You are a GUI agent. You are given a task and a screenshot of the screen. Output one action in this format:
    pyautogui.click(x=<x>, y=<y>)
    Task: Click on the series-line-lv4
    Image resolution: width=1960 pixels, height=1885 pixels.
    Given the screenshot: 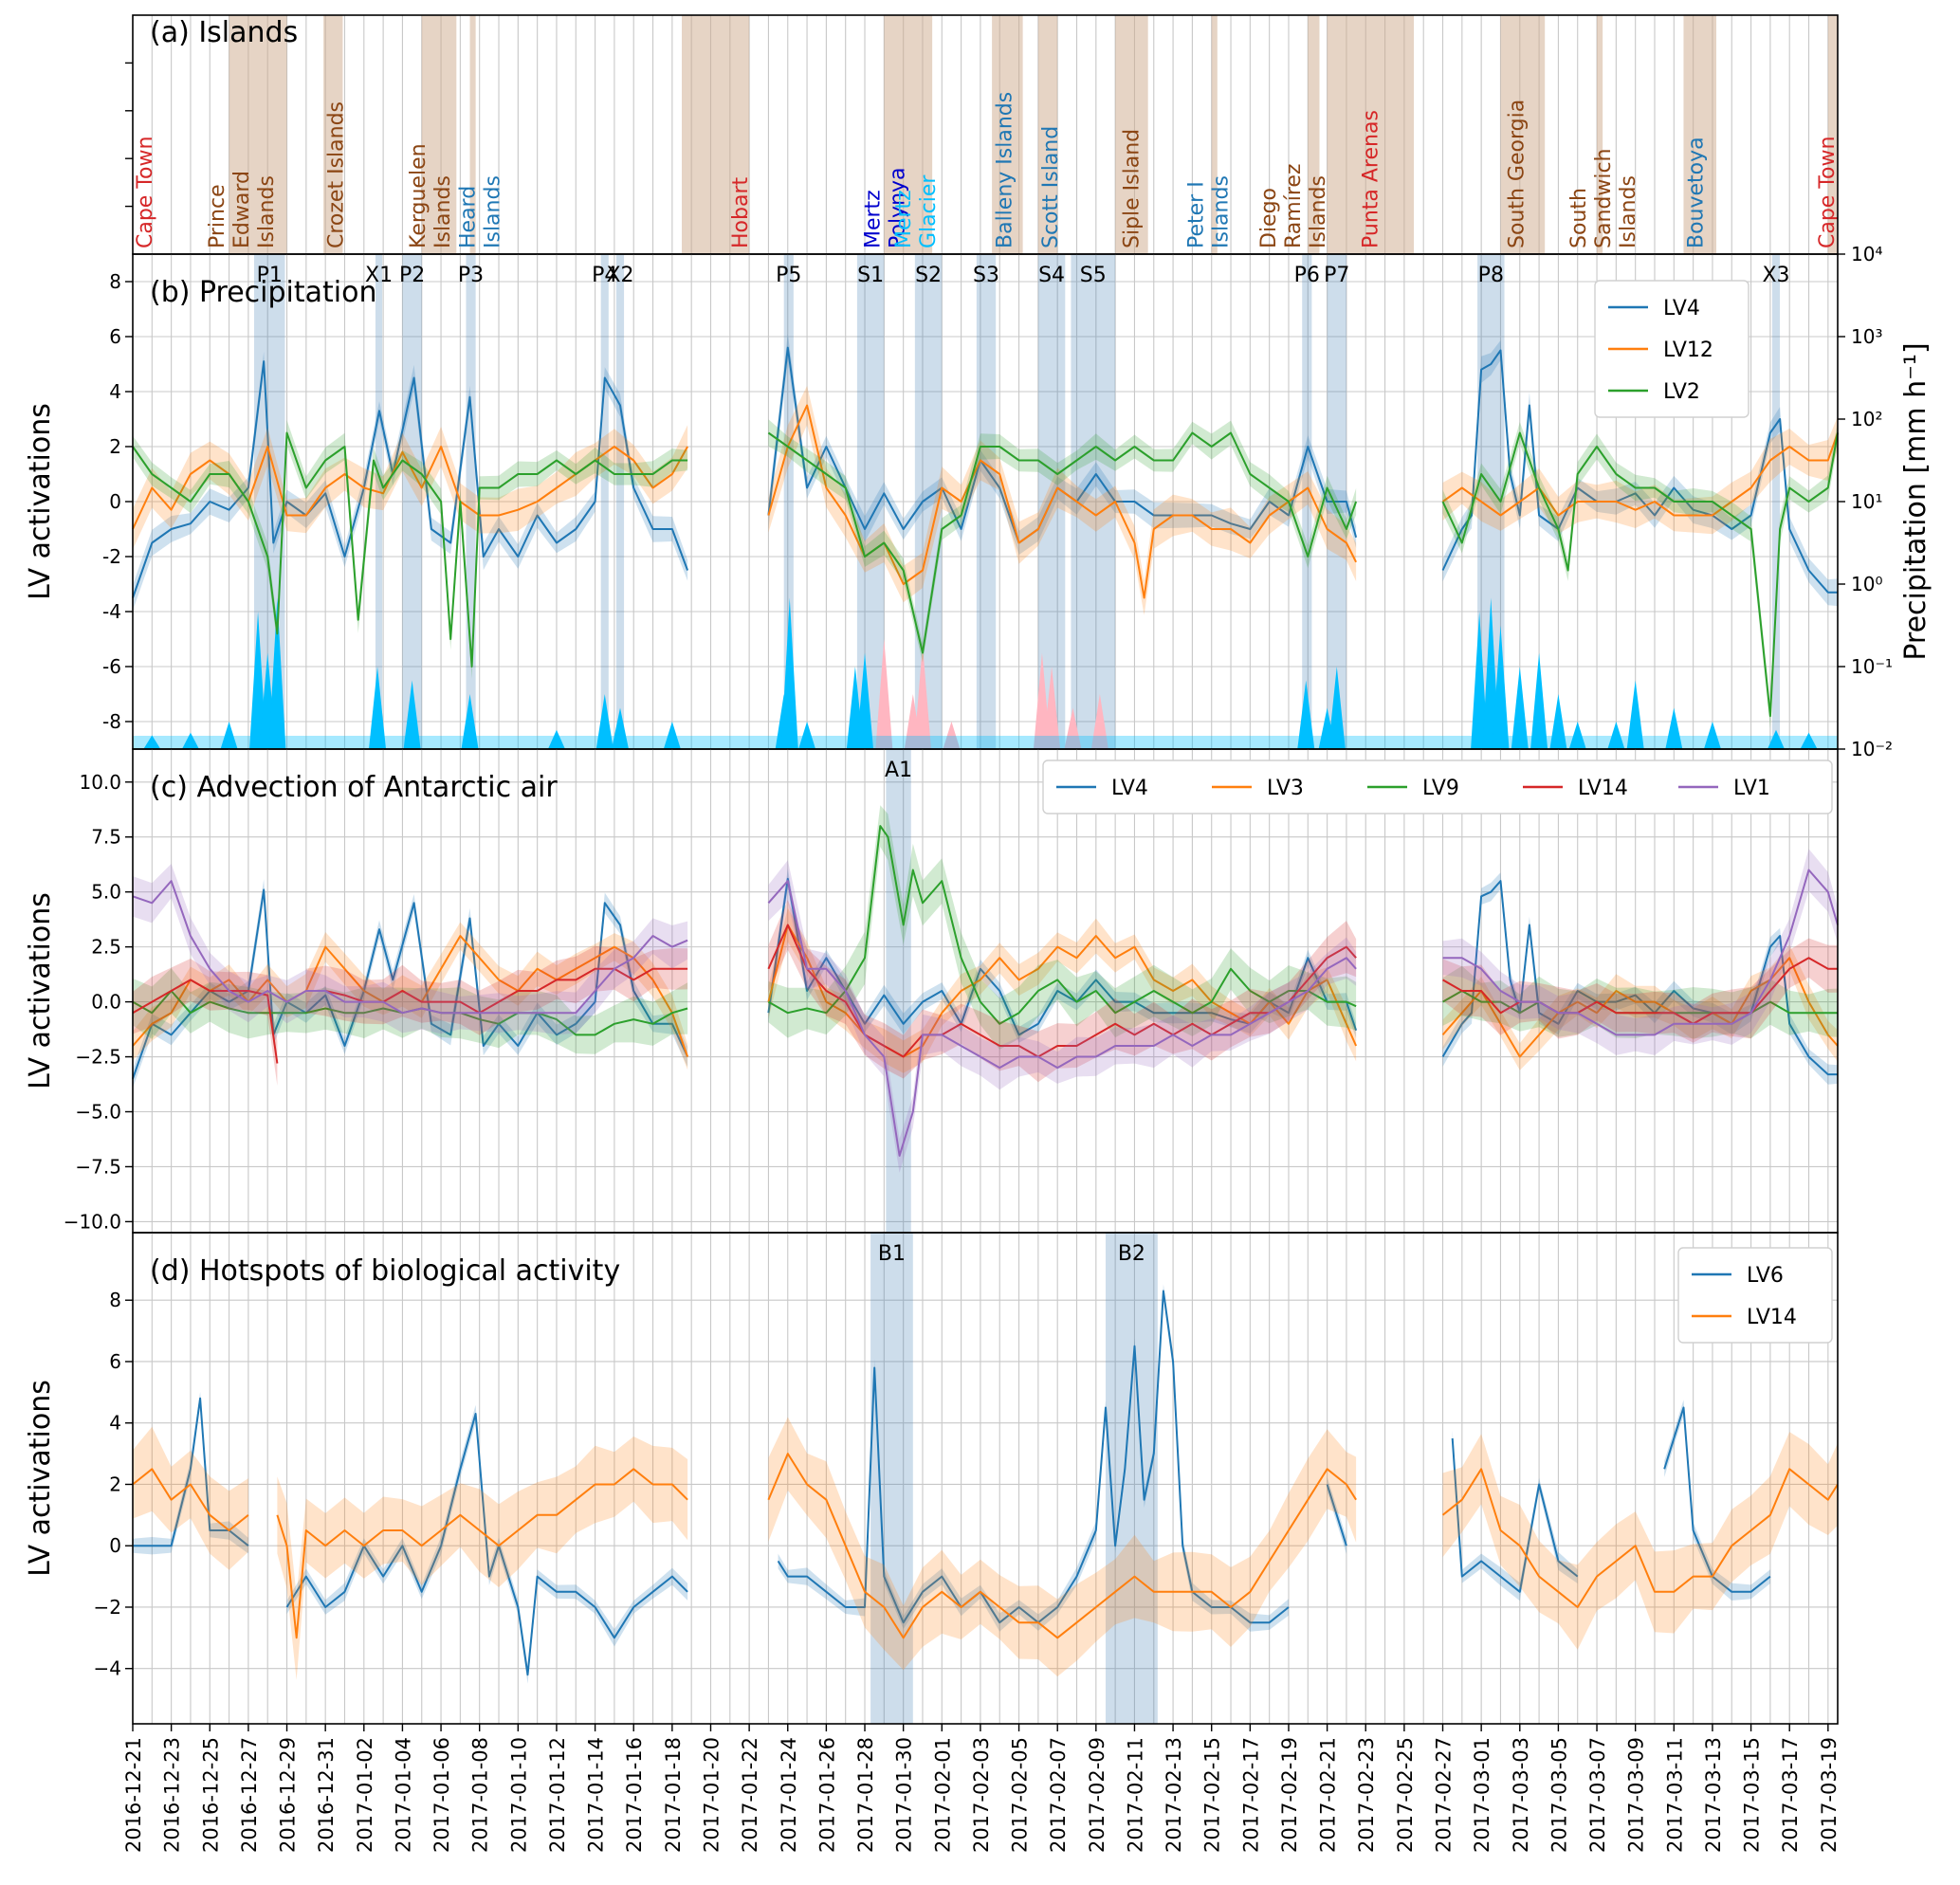 What is the action you would take?
    pyautogui.click(x=410, y=984)
    